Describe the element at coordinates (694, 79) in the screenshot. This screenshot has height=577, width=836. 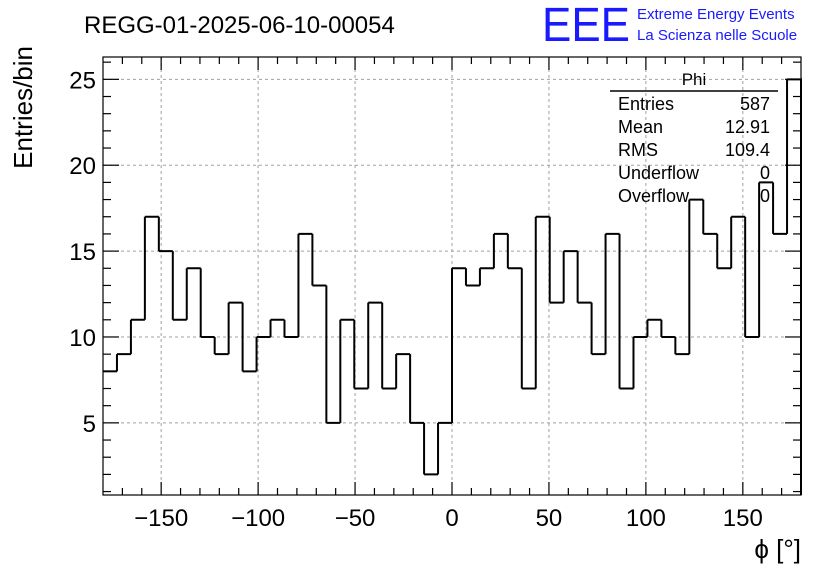
I see `stats-title: Phi` at that location.